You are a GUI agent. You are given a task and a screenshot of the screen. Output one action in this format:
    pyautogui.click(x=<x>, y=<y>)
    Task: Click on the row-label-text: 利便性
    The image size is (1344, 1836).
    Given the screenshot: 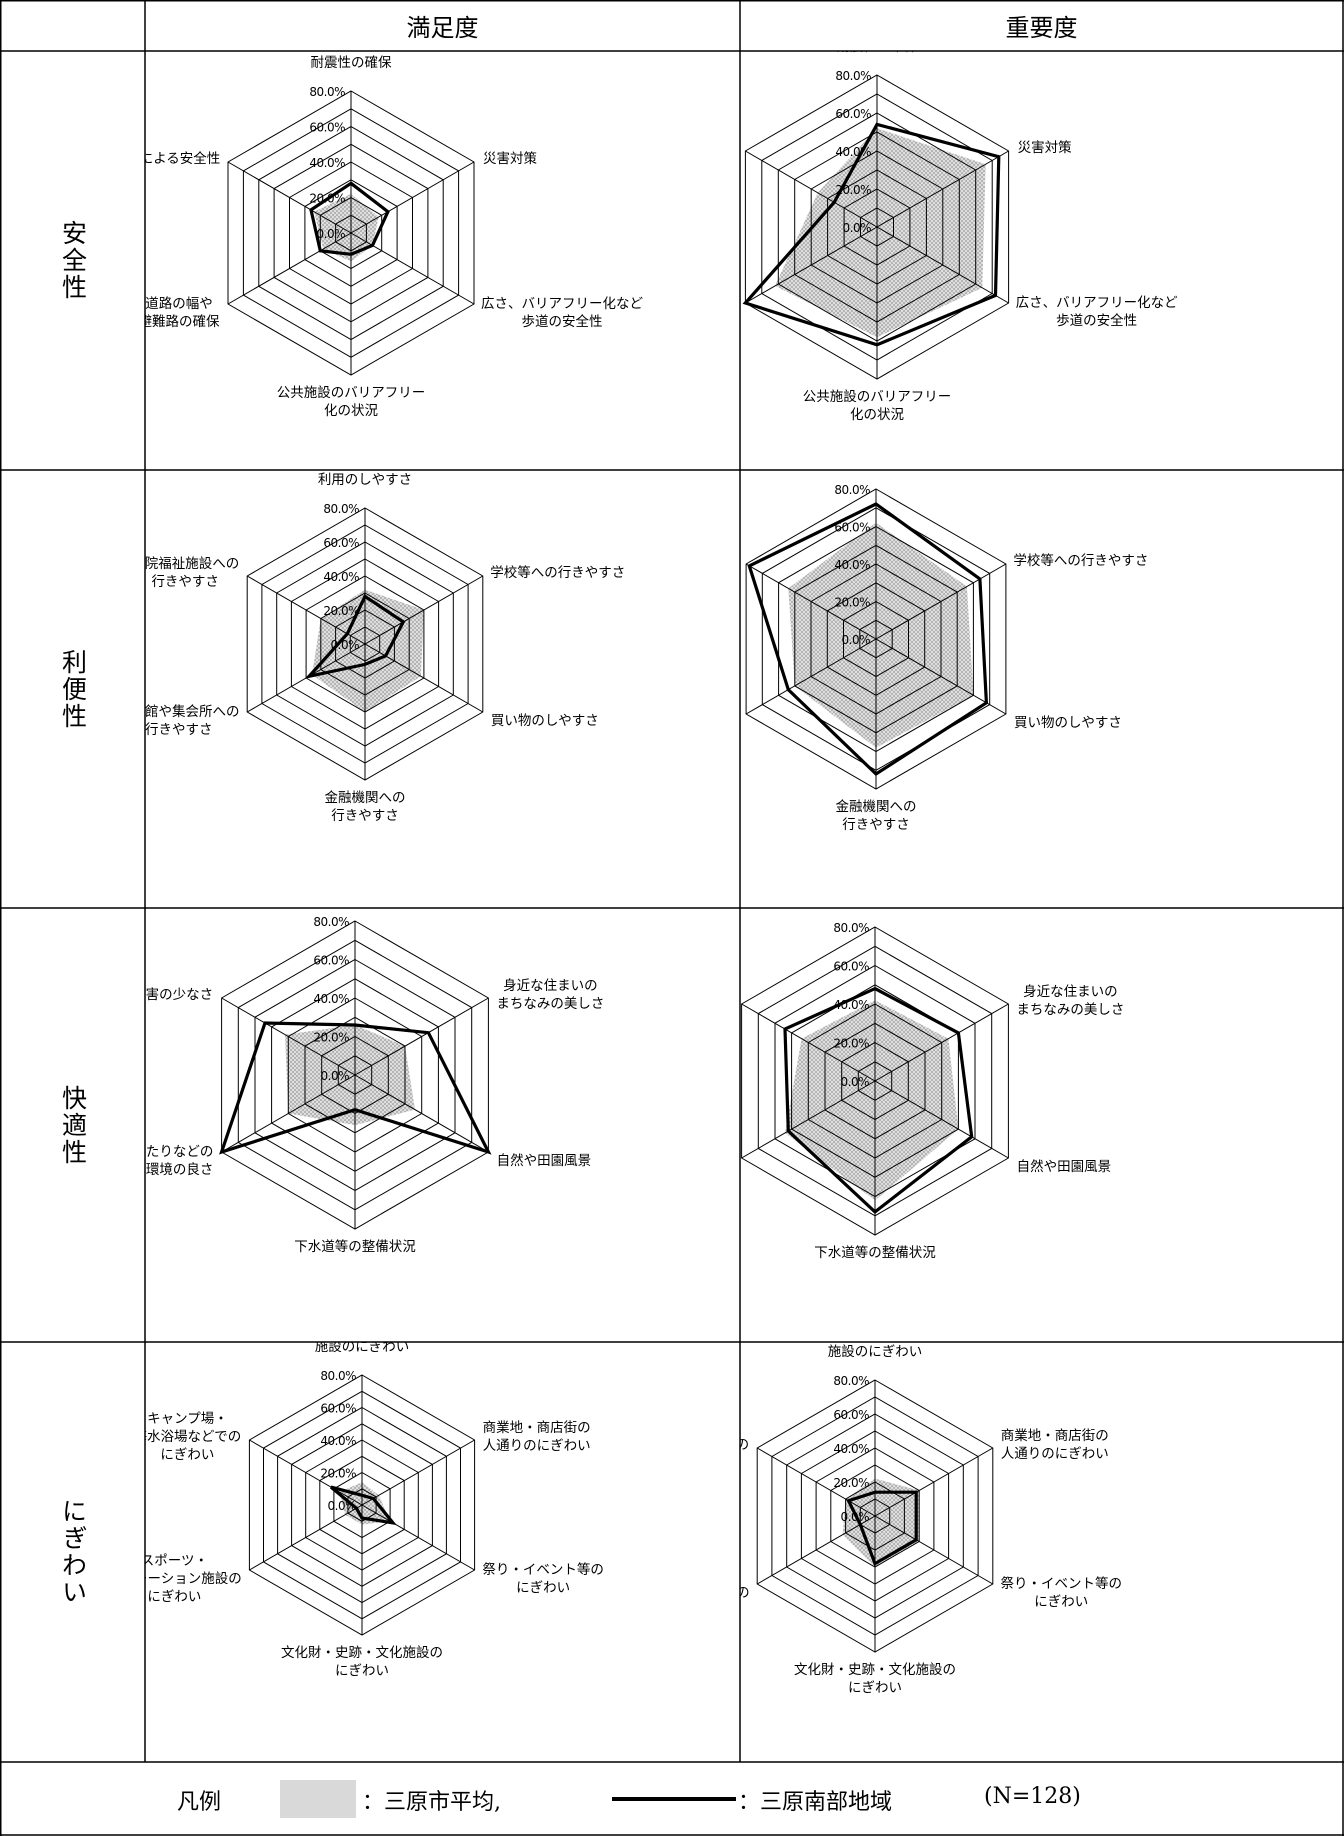 What is the action you would take?
    pyautogui.click(x=73, y=689)
    